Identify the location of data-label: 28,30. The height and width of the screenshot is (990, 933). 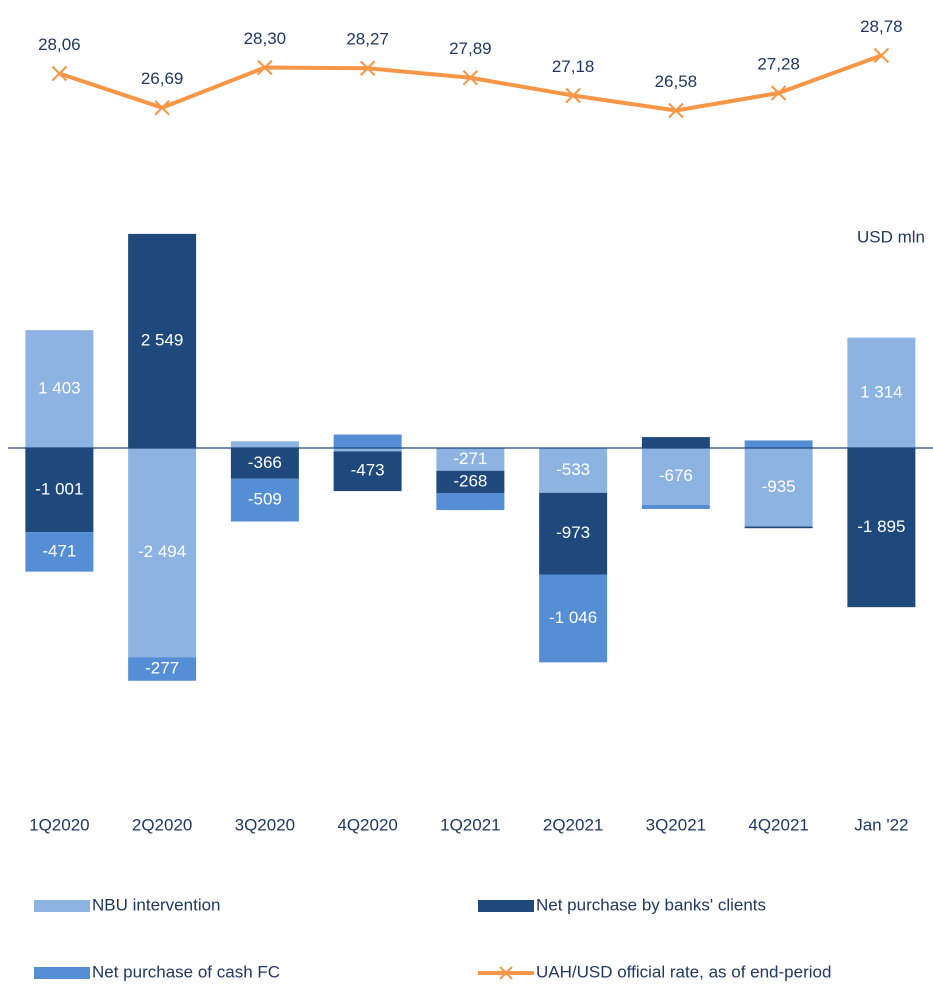
(265, 38).